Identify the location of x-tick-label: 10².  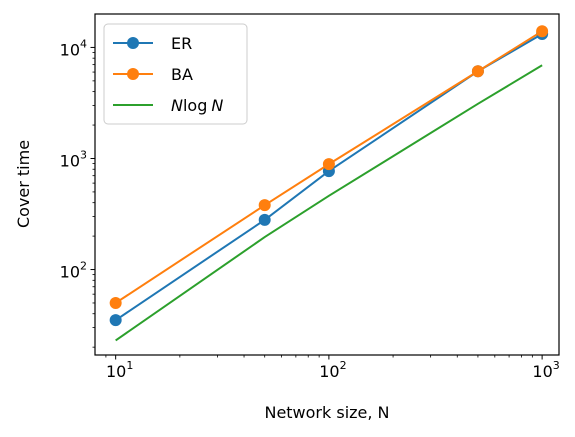
(332, 370).